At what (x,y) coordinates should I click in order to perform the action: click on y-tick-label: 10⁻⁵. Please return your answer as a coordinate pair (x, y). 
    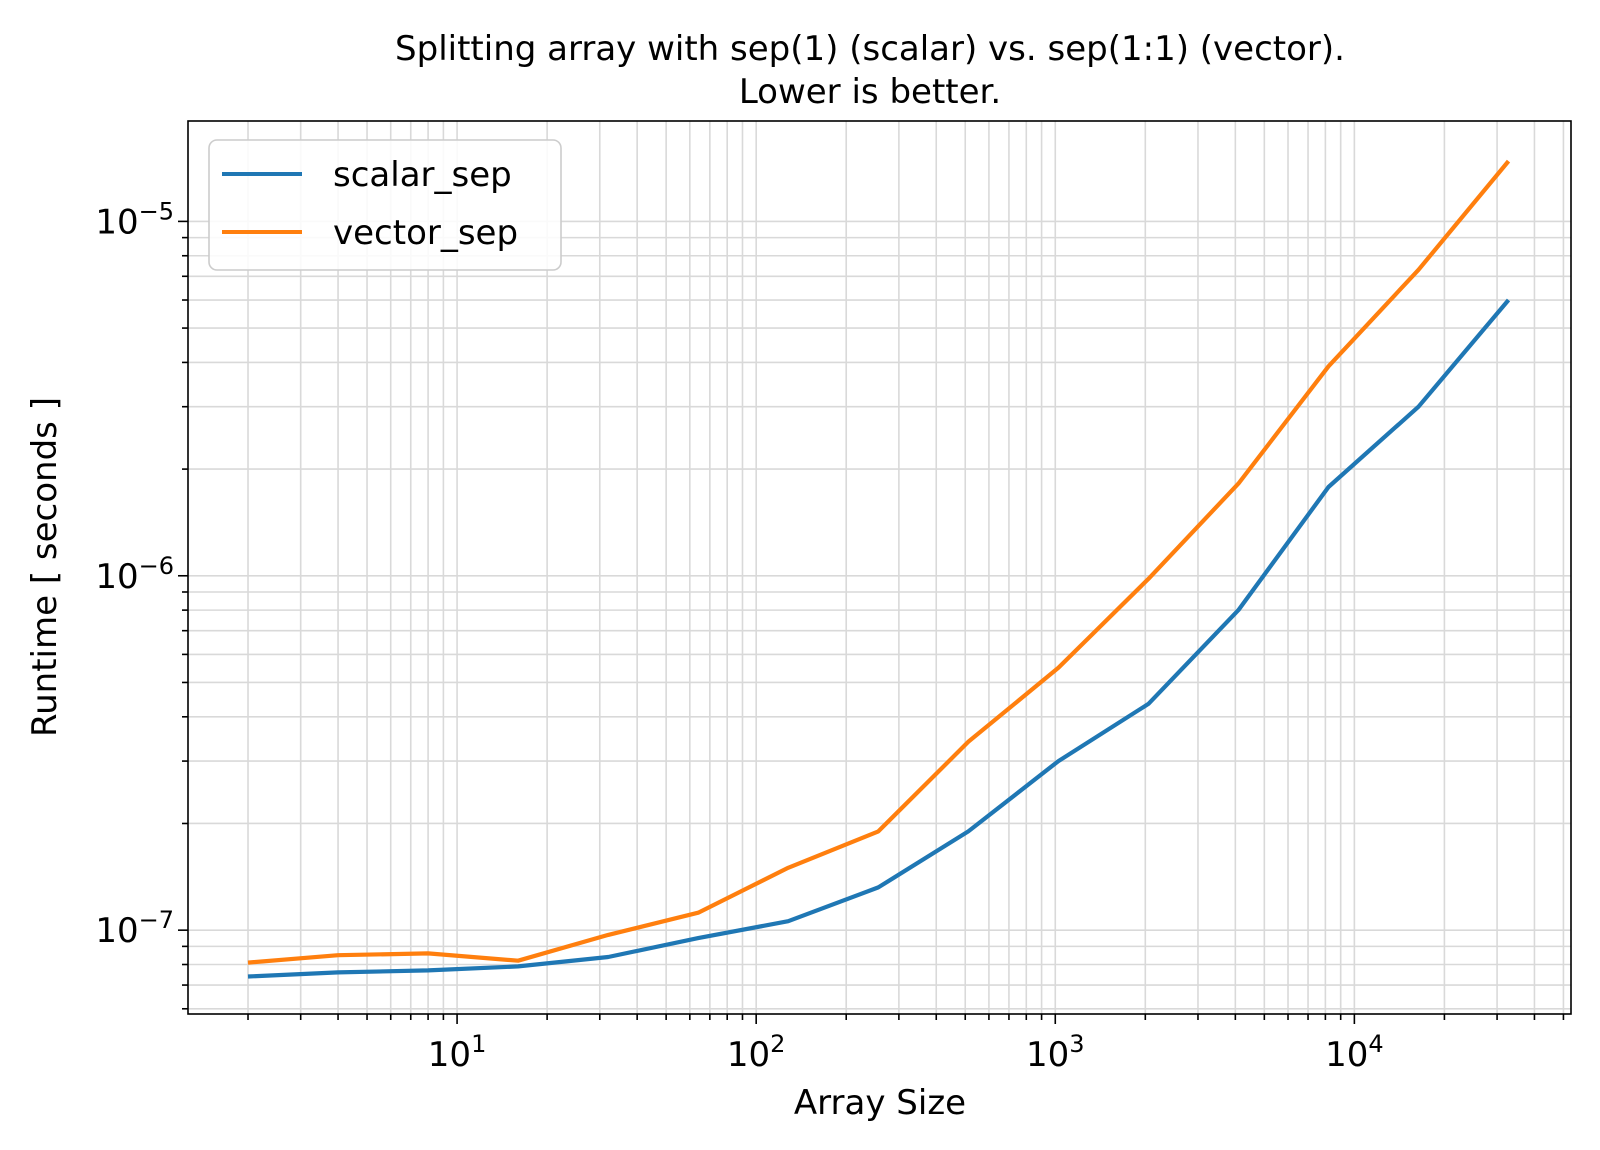
    Looking at the image, I should click on (134, 219).